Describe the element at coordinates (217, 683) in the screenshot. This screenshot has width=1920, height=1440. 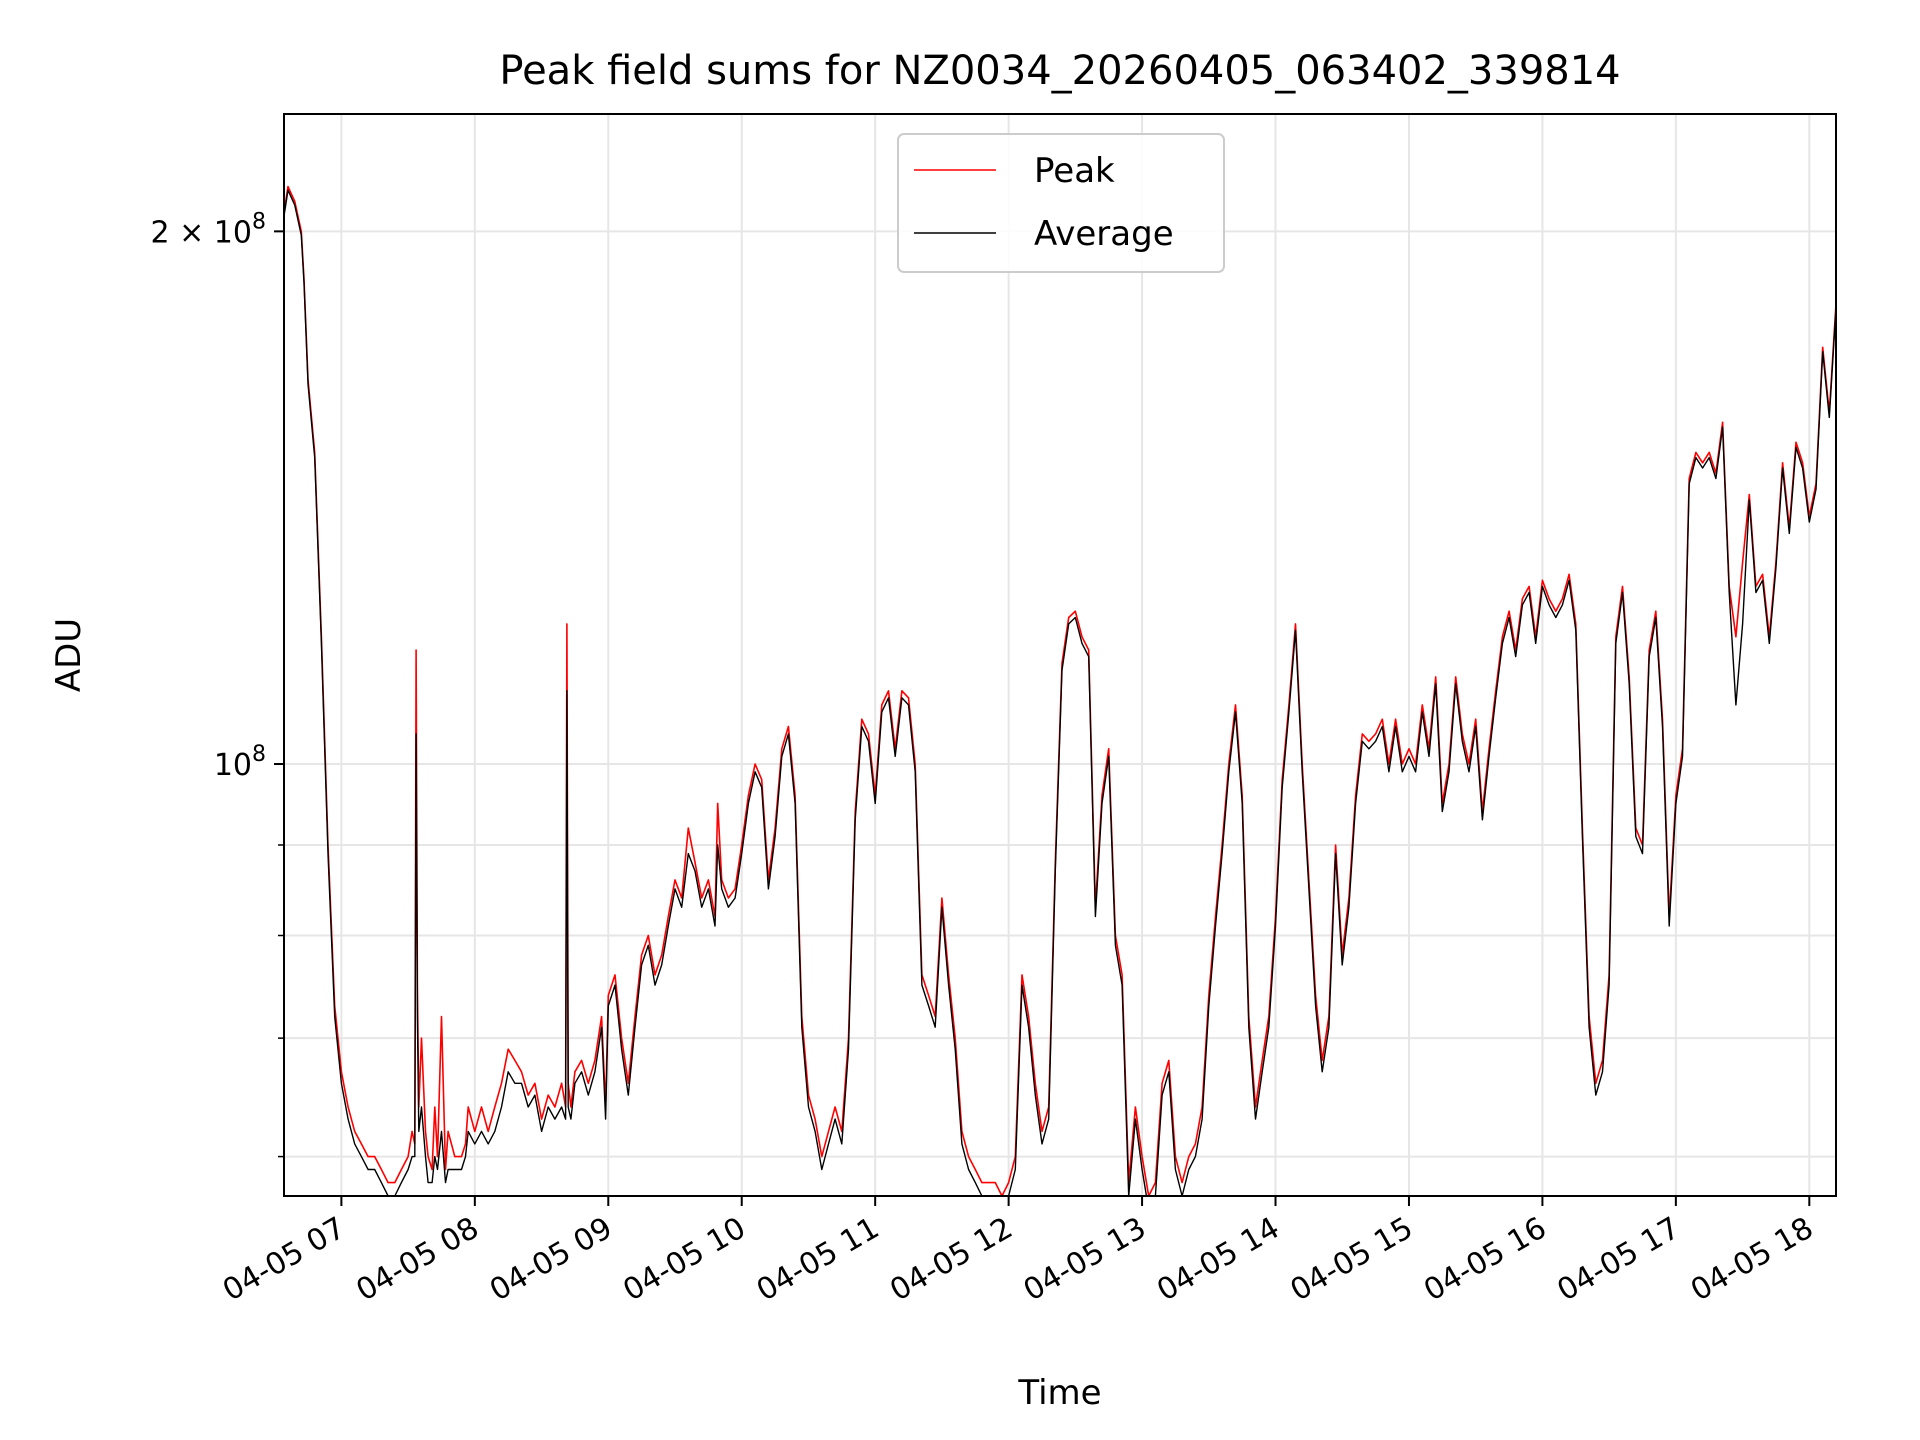
I see `y-axis: 108 2 × 108` at that location.